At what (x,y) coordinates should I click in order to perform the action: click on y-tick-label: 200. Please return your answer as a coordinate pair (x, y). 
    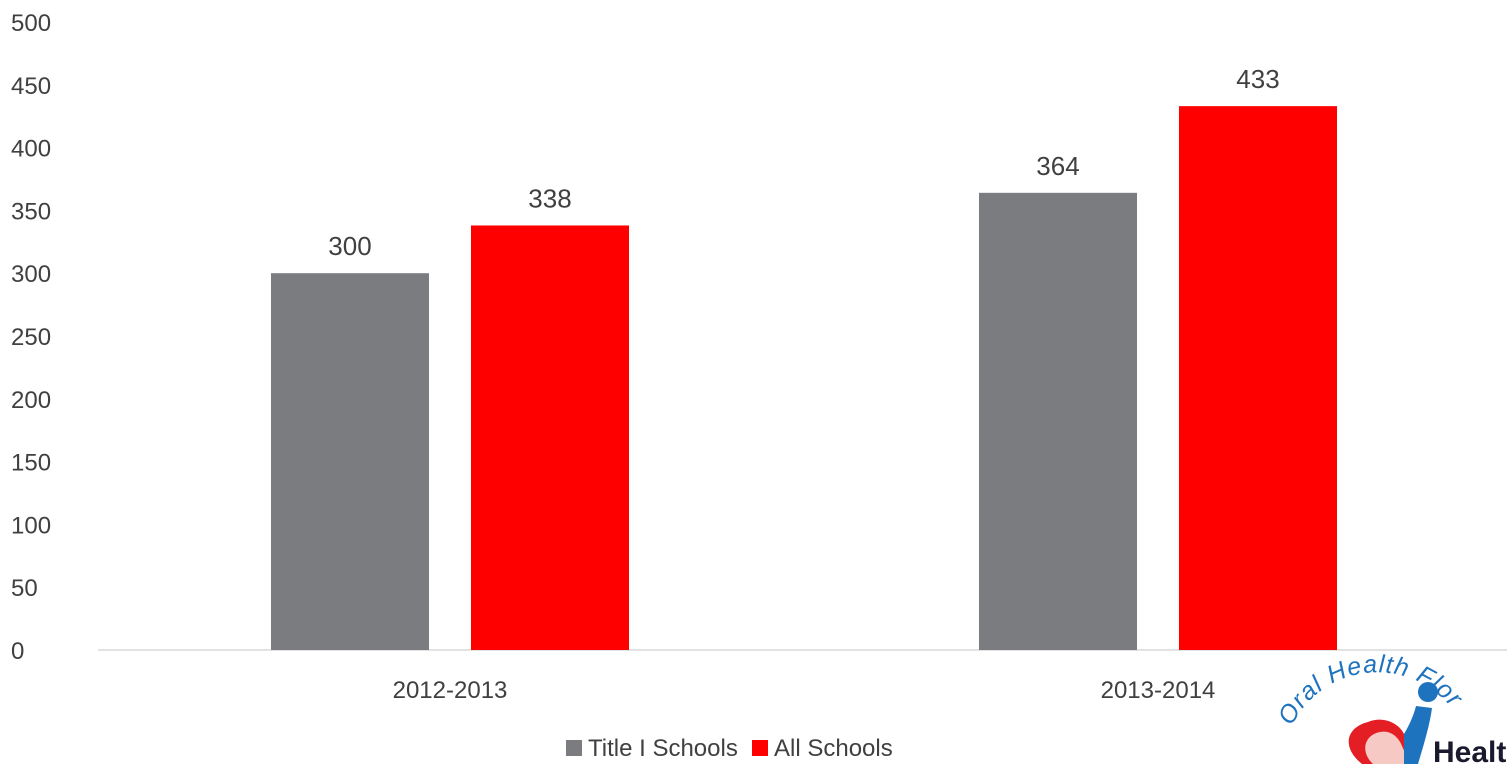
    Looking at the image, I should click on (31, 400).